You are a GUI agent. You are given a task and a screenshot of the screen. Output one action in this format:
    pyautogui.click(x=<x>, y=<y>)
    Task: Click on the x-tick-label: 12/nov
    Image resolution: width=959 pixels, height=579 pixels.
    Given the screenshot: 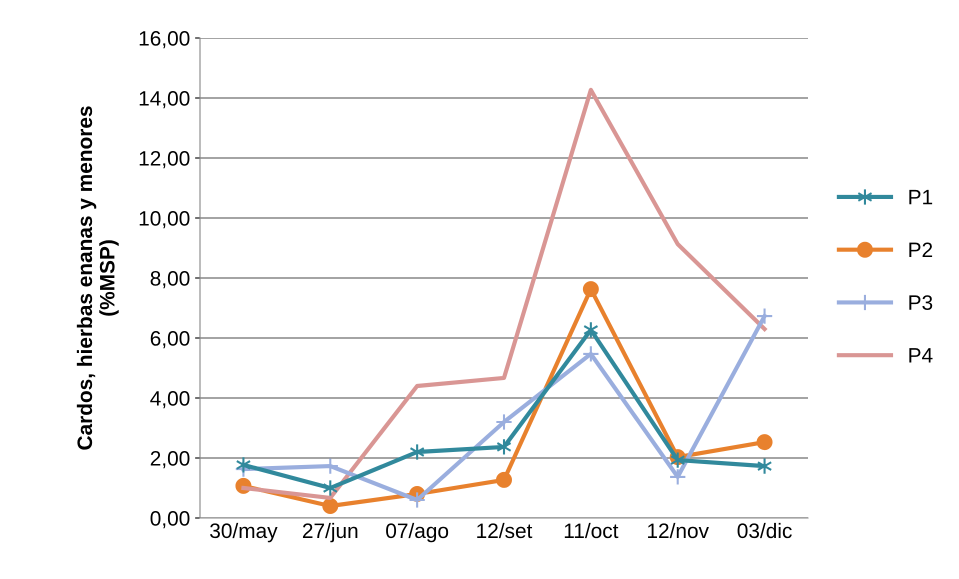 What is the action you would take?
    pyautogui.click(x=678, y=530)
    